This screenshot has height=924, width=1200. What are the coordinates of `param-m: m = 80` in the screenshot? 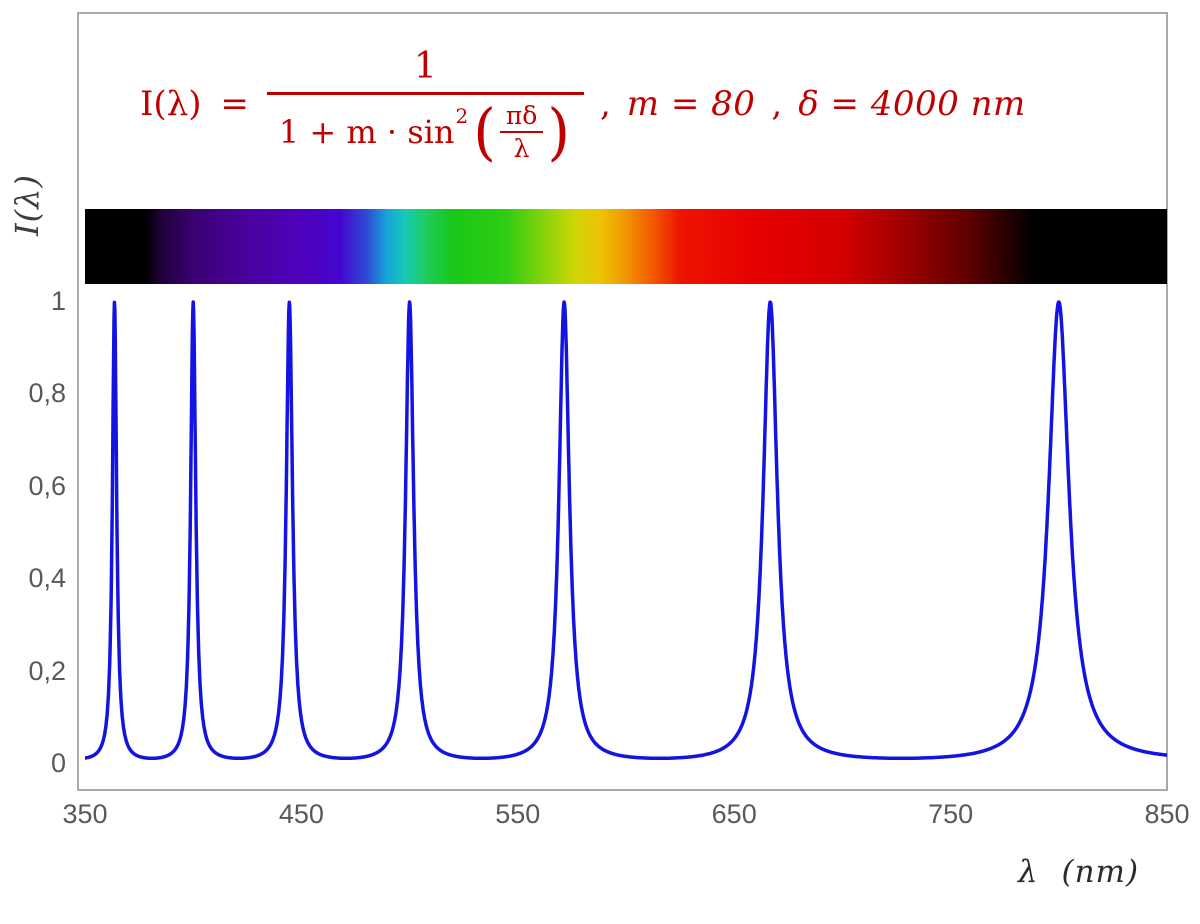 It's located at (691, 104).